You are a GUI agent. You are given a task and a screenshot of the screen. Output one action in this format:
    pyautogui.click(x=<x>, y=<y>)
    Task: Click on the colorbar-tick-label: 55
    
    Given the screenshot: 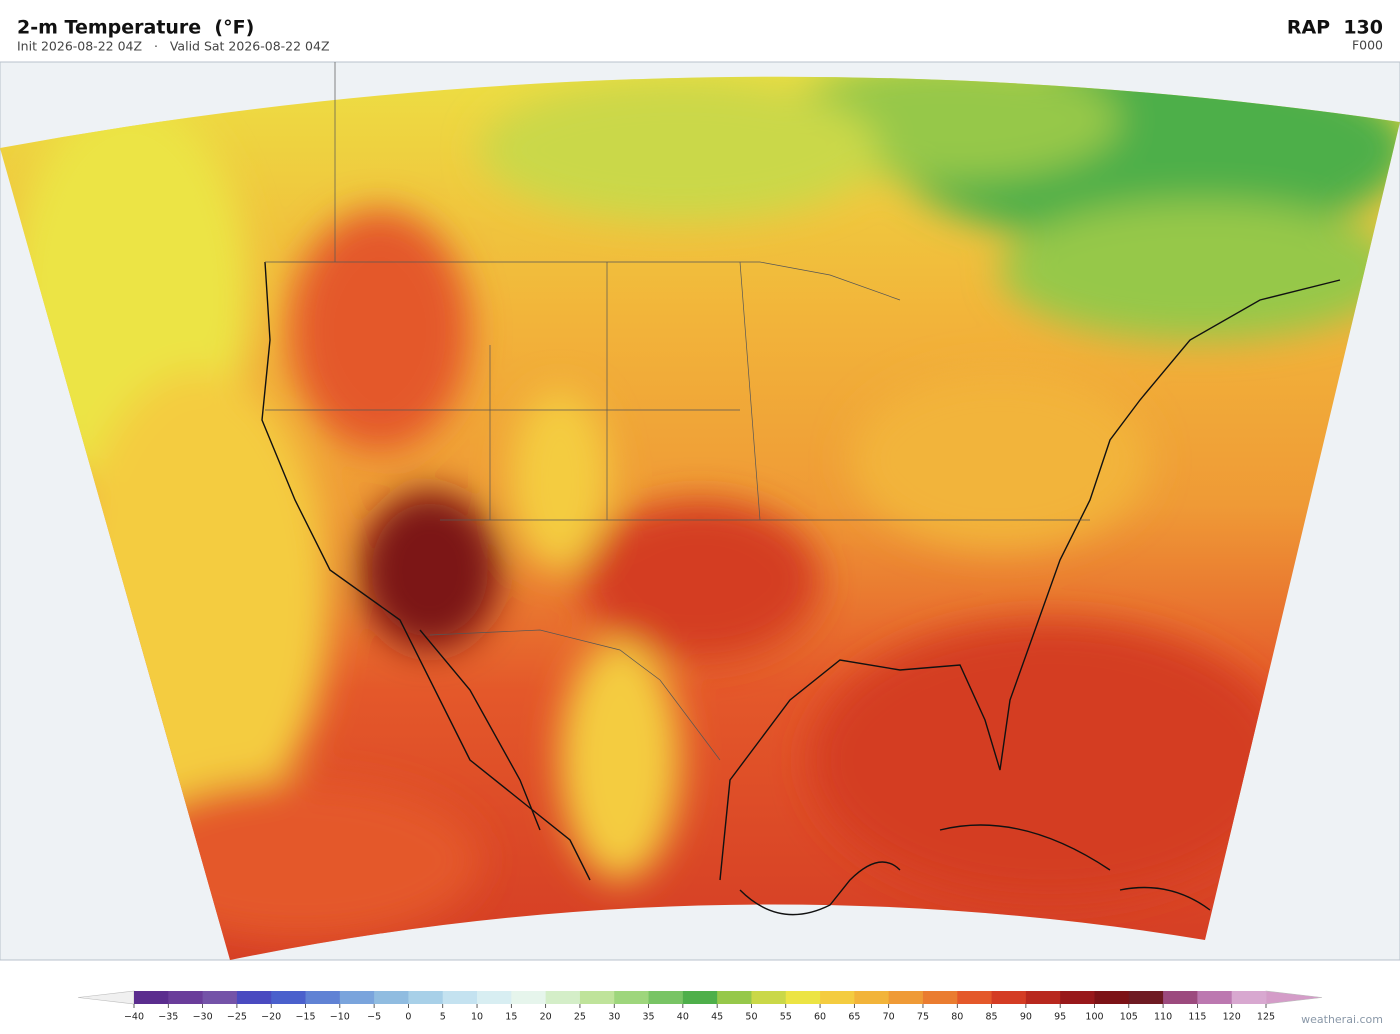 What is the action you would take?
    pyautogui.click(x=786, y=1017)
    